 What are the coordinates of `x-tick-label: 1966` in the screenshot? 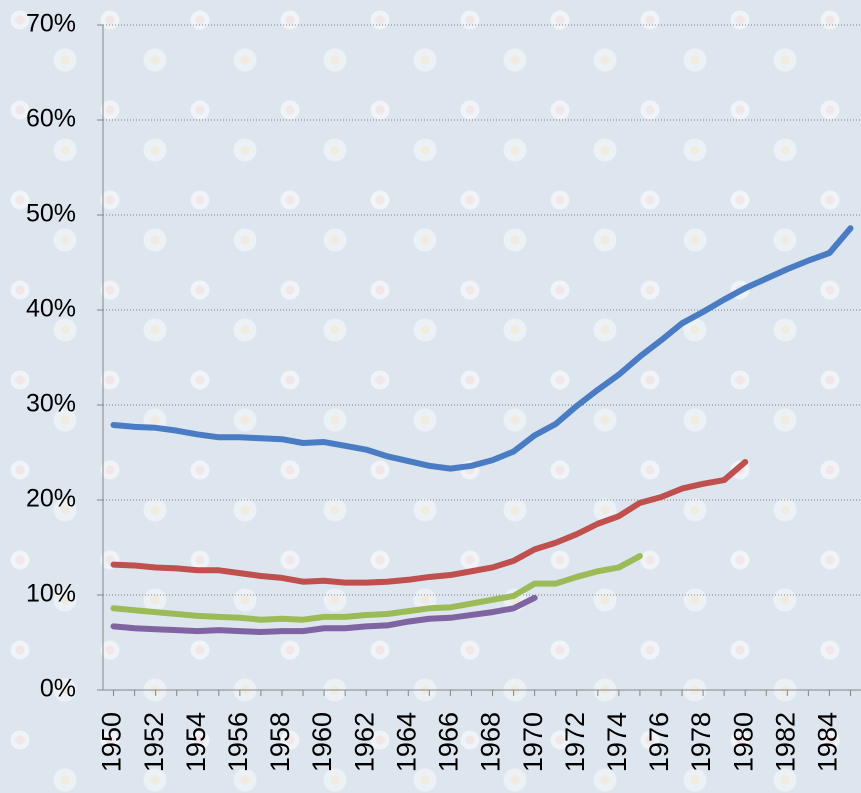 It's located at (449, 742).